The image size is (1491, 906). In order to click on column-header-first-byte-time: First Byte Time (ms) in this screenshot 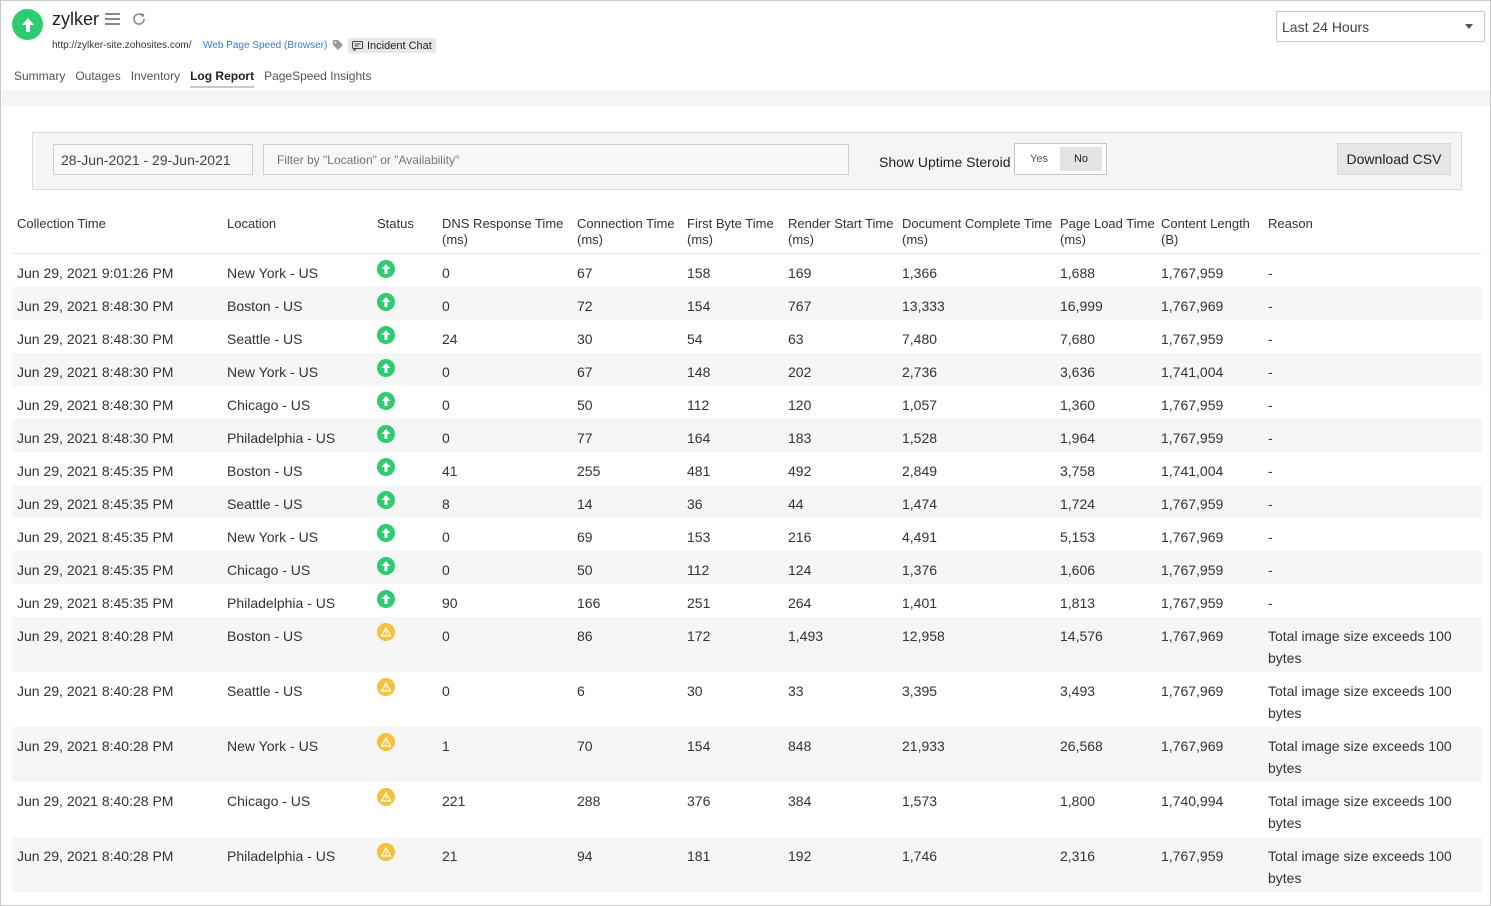, I will do `click(730, 232)`.